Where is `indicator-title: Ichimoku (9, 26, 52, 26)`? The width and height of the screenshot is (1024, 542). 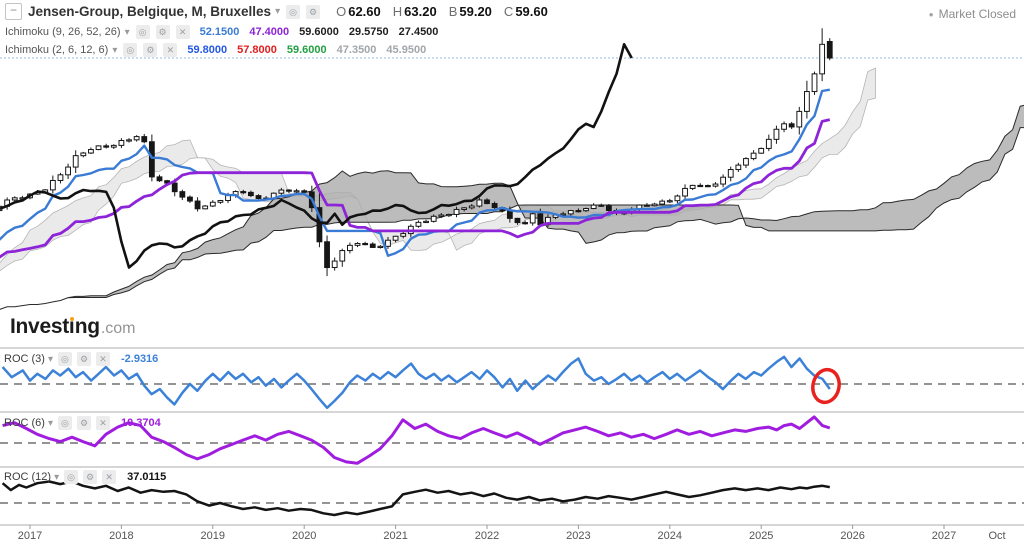
indicator-title: Ichimoku (9, 26, 52, 26) is located at coordinates (63, 32).